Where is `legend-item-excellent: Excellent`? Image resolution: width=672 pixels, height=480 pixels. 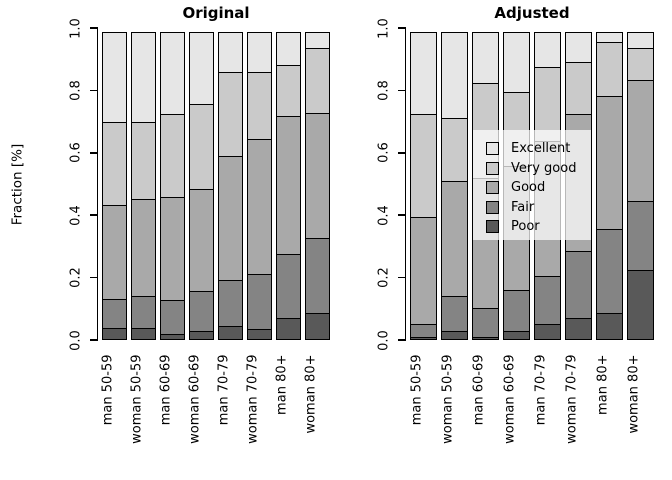 legend-item-excellent: Excellent is located at coordinates (532, 149).